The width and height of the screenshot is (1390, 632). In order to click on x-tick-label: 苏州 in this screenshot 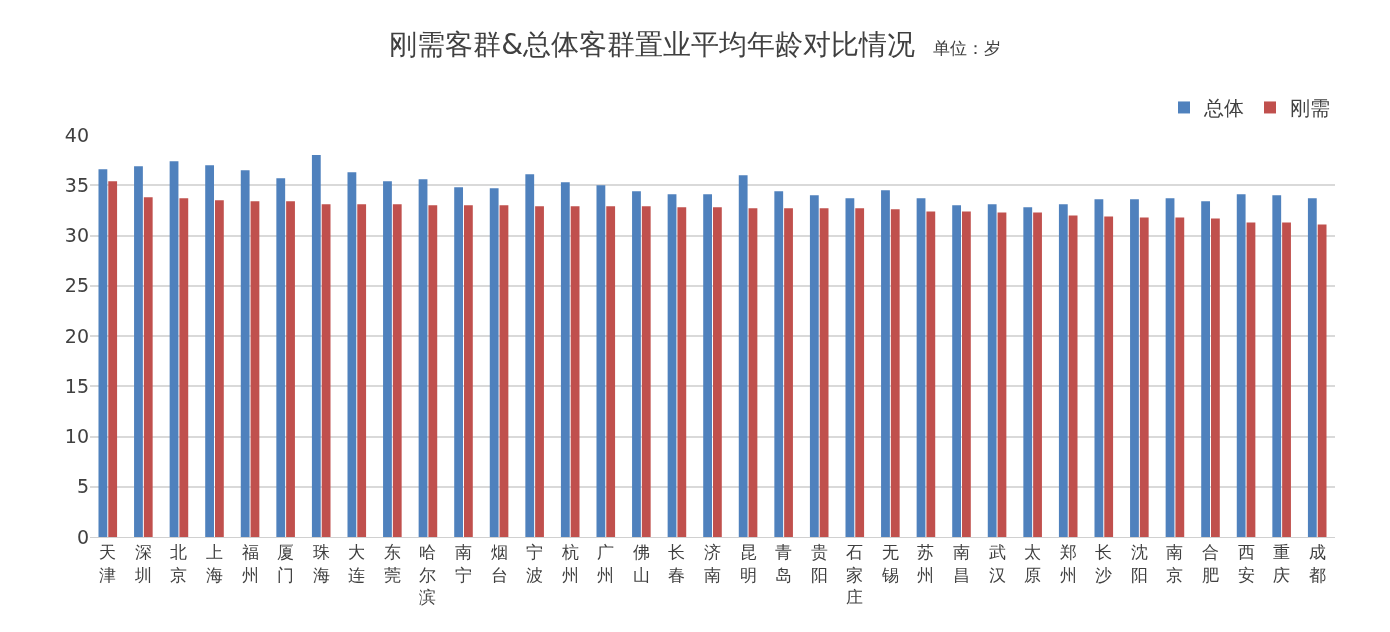, I will do `click(926, 563)`.